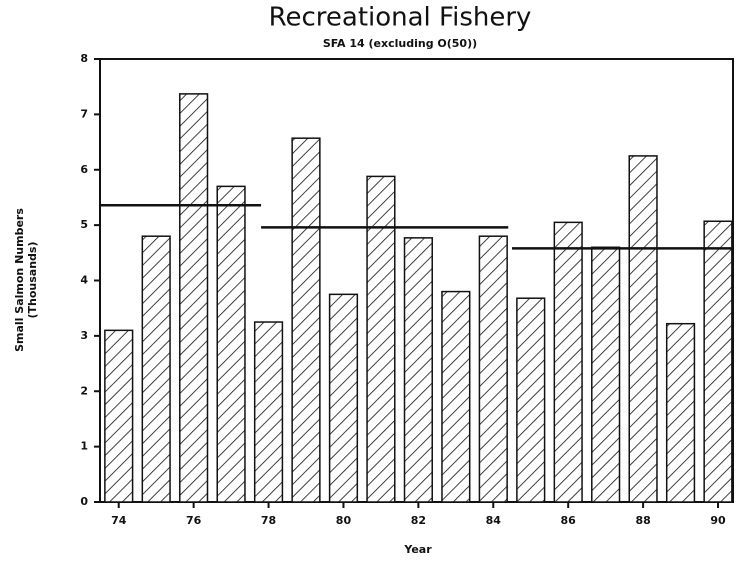  What do you see at coordinates (417, 549) in the screenshot?
I see `x-axis-label: Year` at bounding box center [417, 549].